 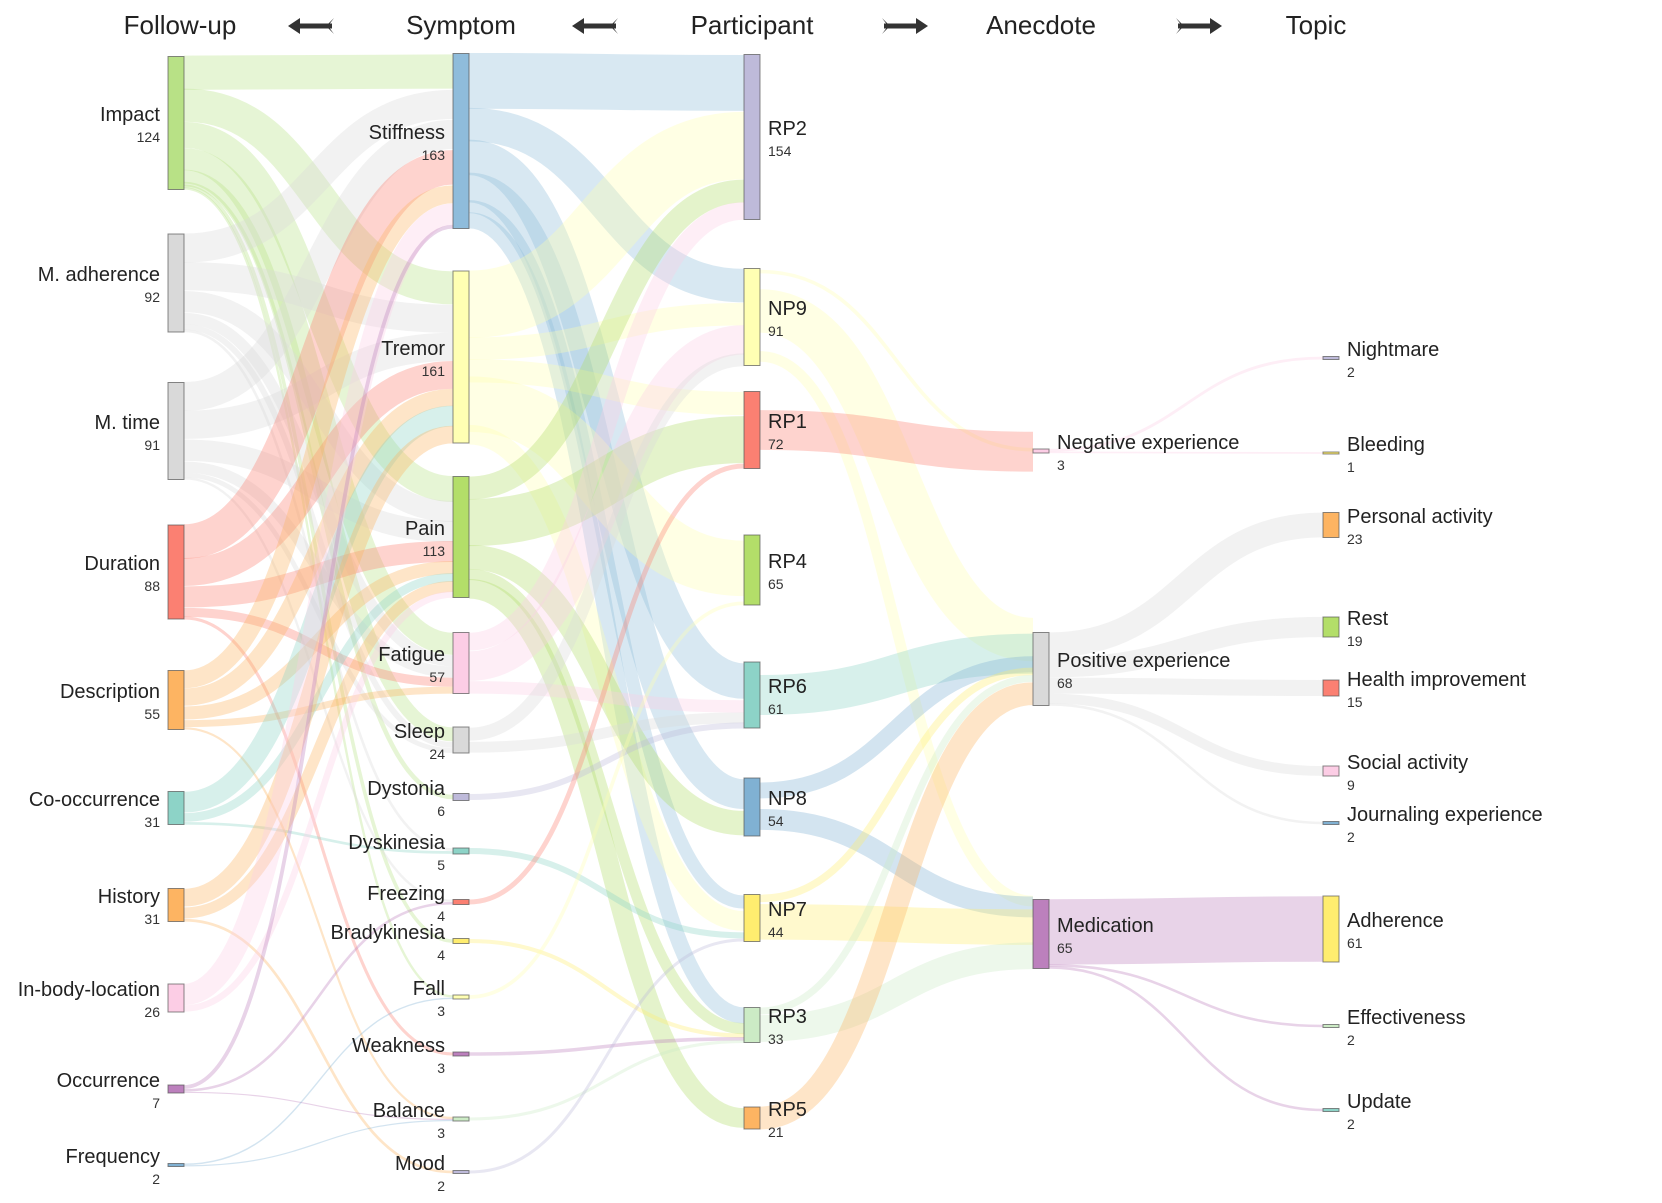 What do you see at coordinates (461, 740) in the screenshot?
I see `node-bar-sleep` at bounding box center [461, 740].